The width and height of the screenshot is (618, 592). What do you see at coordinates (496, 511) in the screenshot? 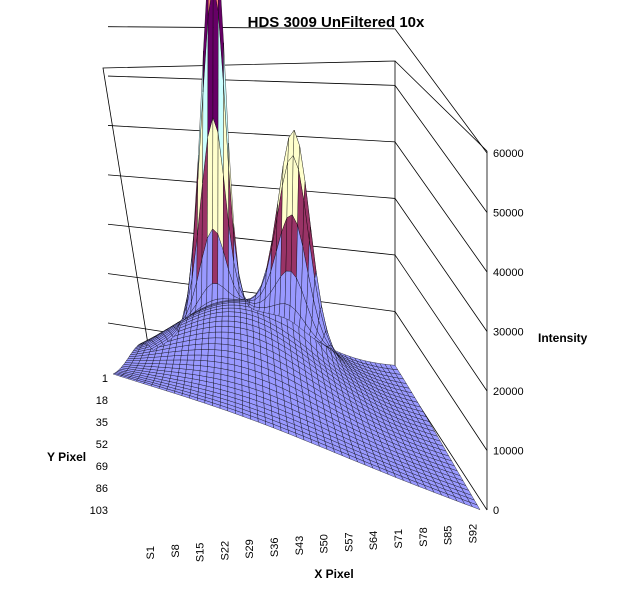
I see `z-tick-label: 0` at bounding box center [496, 511].